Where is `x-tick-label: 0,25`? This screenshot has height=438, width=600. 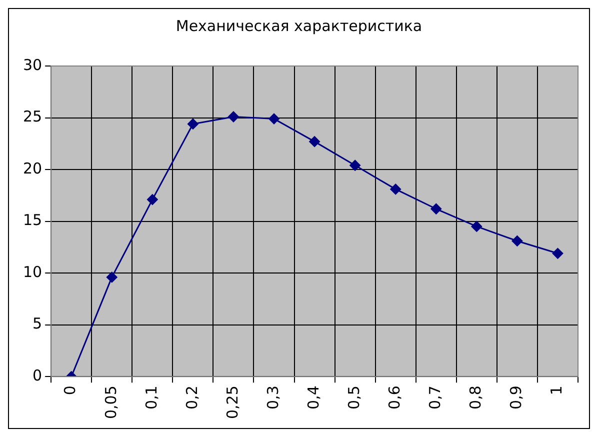 x-tick-label: 0,25 is located at coordinates (232, 403).